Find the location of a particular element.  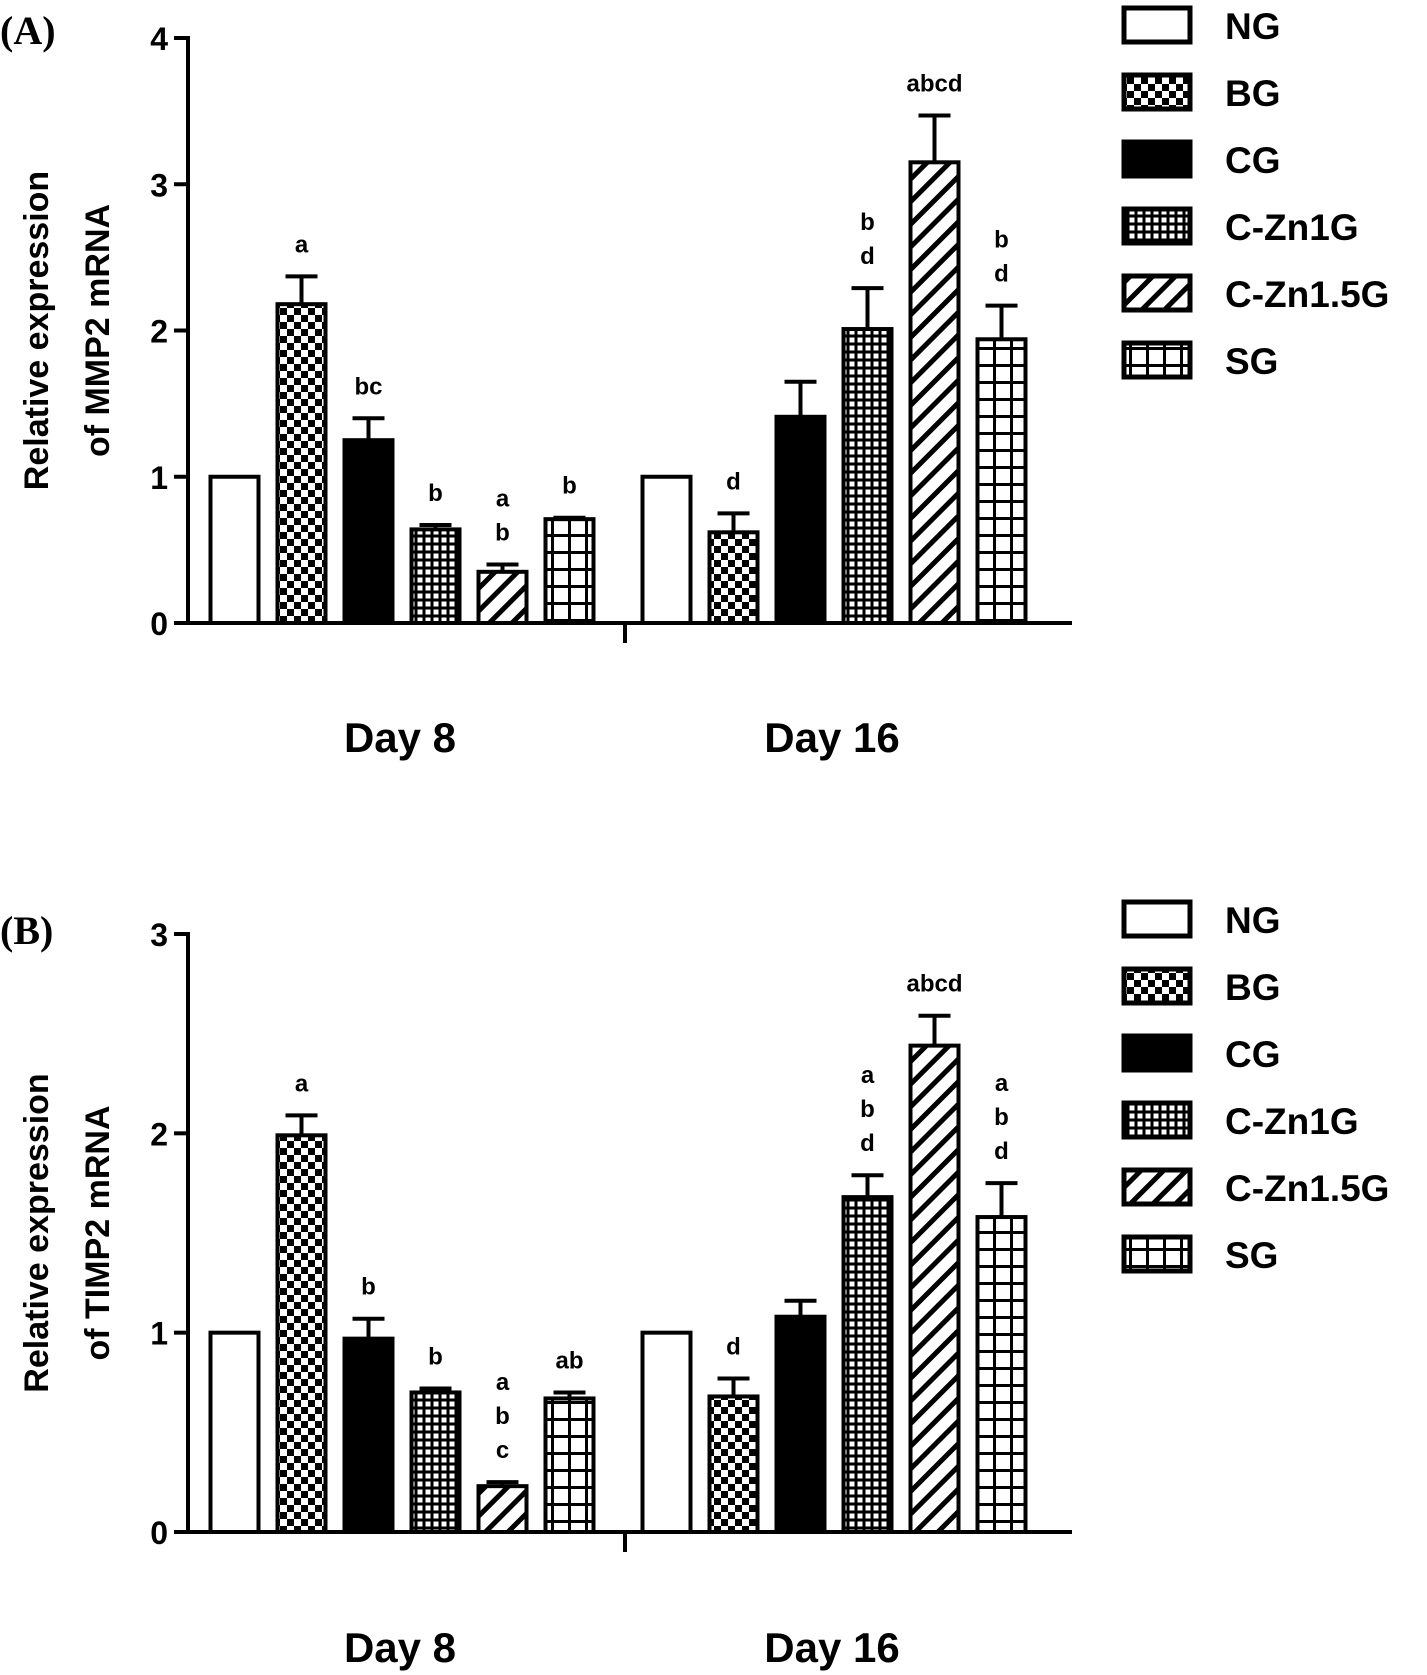

y-axis-label: of MMP2 mRNA is located at coordinates (98, 330).